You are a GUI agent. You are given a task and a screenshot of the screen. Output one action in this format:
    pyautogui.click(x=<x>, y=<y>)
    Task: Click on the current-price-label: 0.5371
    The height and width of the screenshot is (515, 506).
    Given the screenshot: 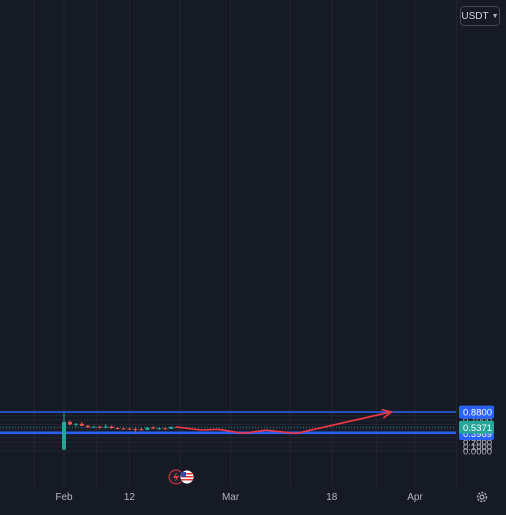 What is the action you would take?
    pyautogui.click(x=477, y=428)
    